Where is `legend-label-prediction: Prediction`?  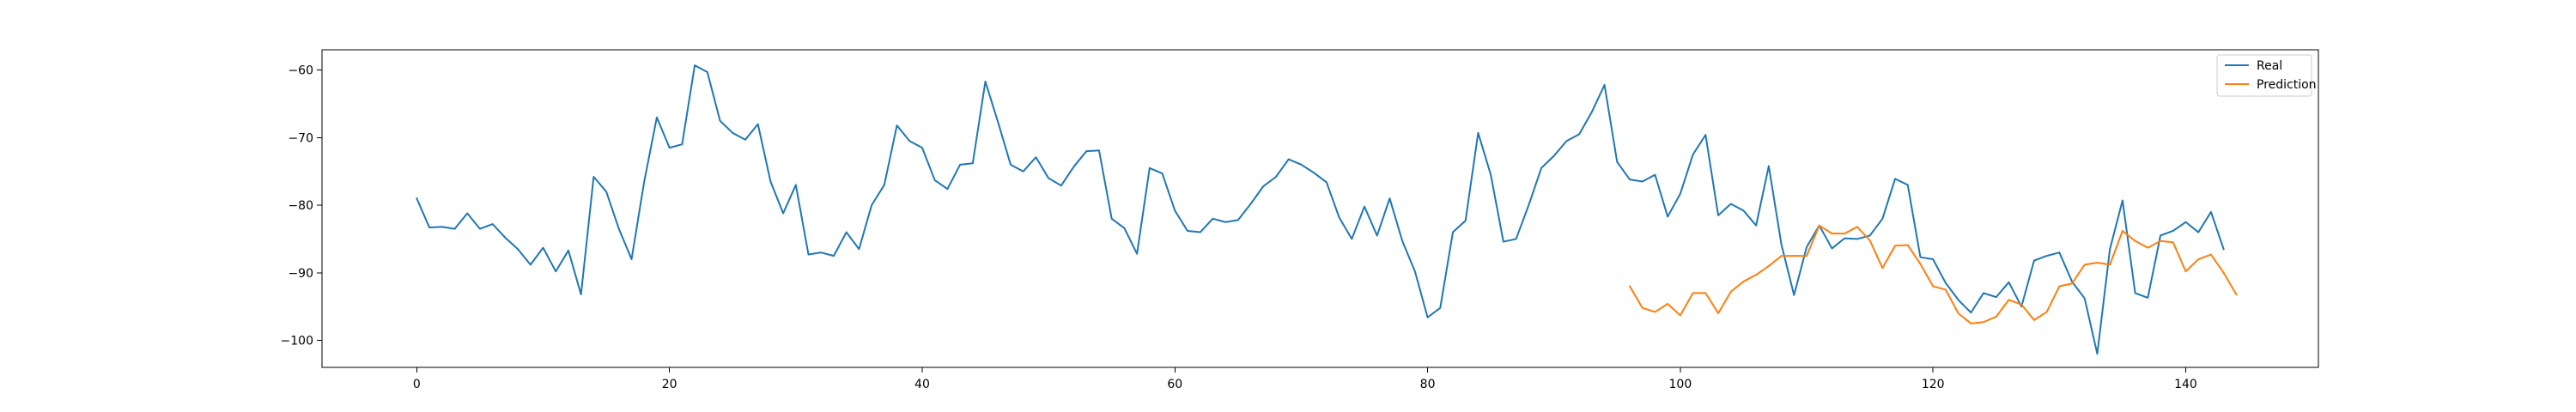 legend-label-prediction: Prediction is located at coordinates (2287, 85).